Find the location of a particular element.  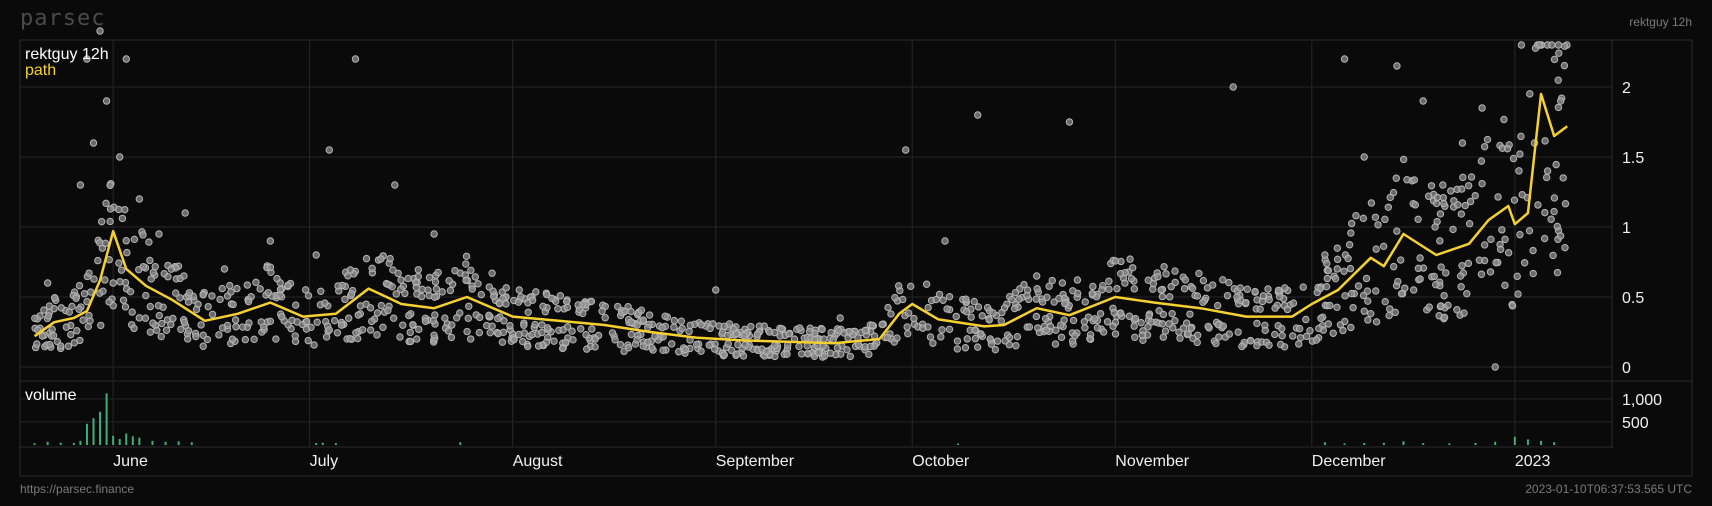

x-tick-label: August is located at coordinates (538, 461).